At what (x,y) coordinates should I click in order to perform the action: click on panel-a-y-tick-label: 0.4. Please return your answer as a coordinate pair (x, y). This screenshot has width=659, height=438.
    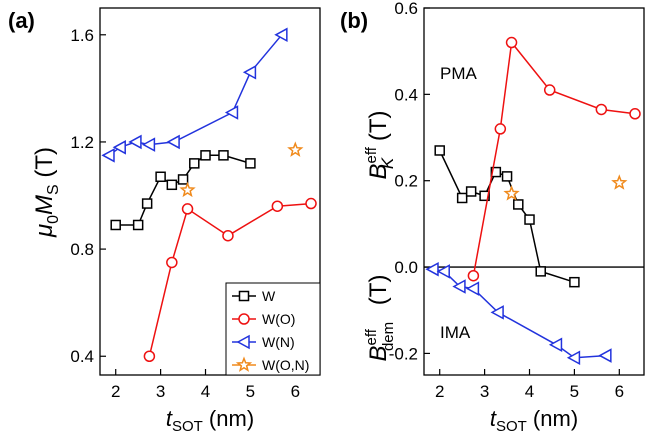
    Looking at the image, I should click on (82, 356).